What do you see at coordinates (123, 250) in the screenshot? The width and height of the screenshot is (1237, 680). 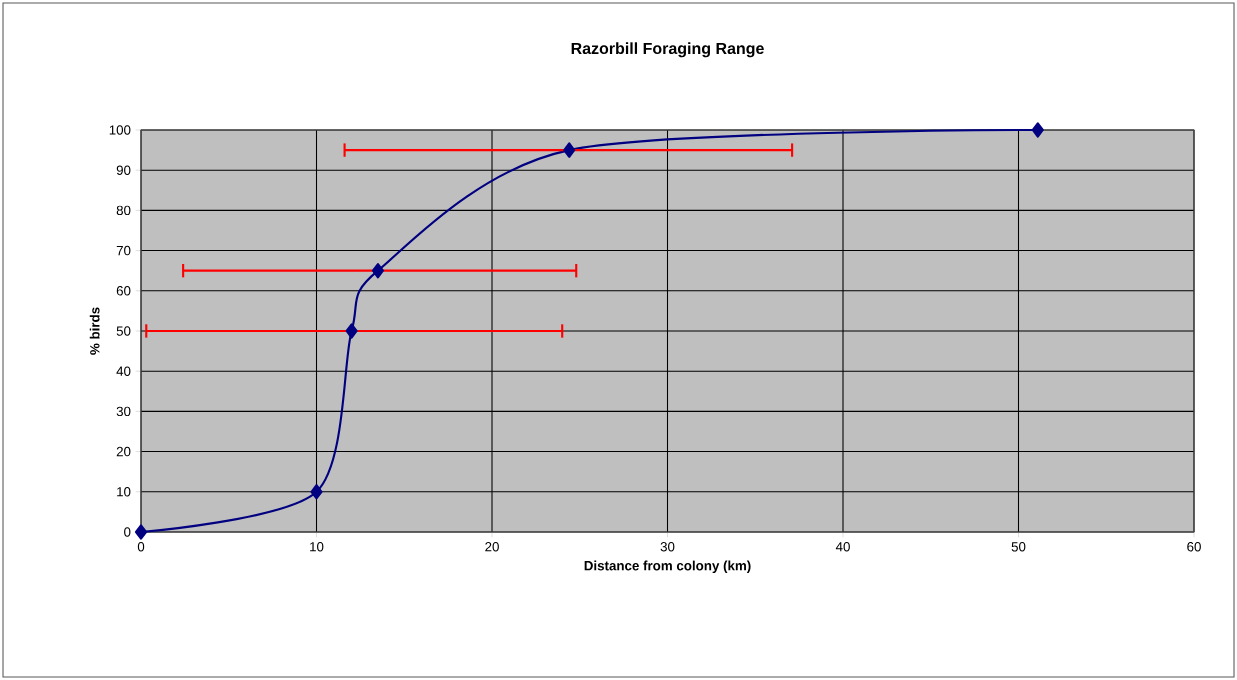 I see `y-tick-label: 70` at bounding box center [123, 250].